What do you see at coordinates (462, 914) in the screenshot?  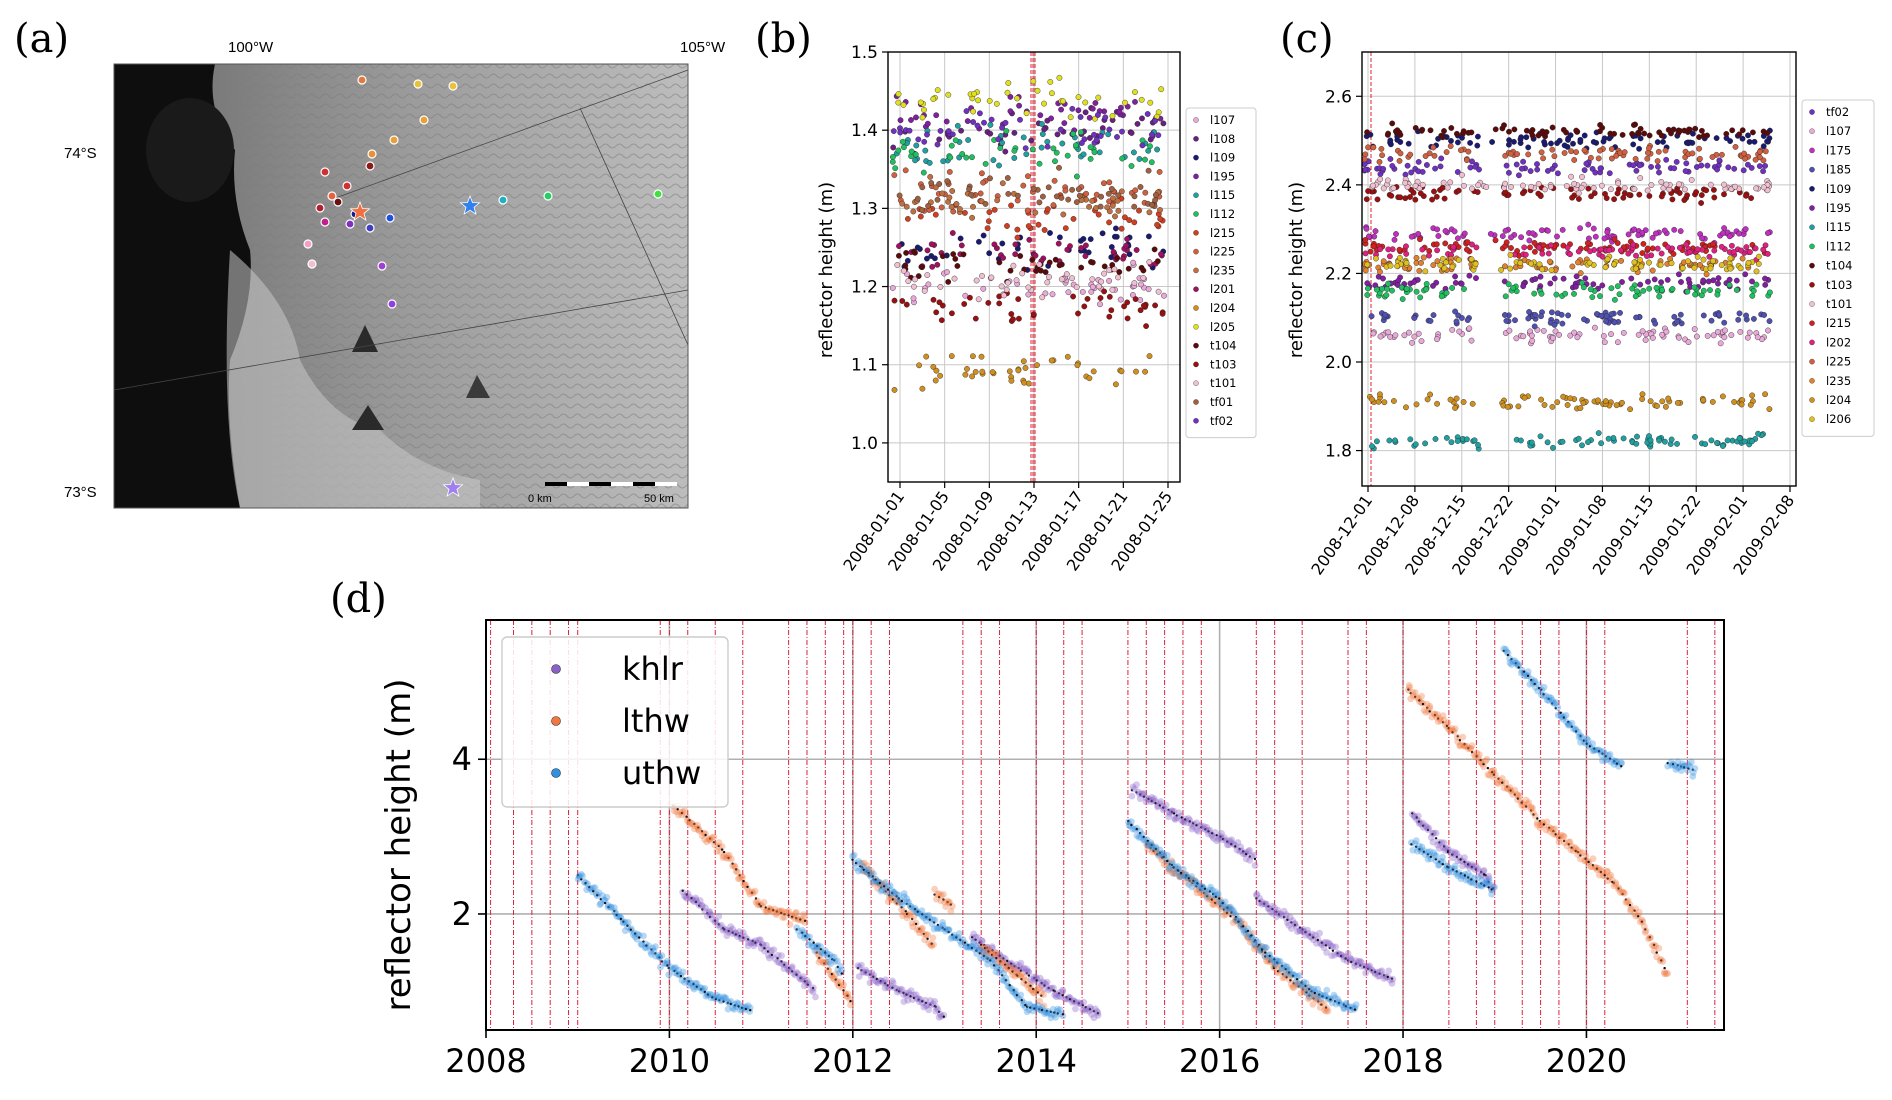 I see `ytick-label: 2` at bounding box center [462, 914].